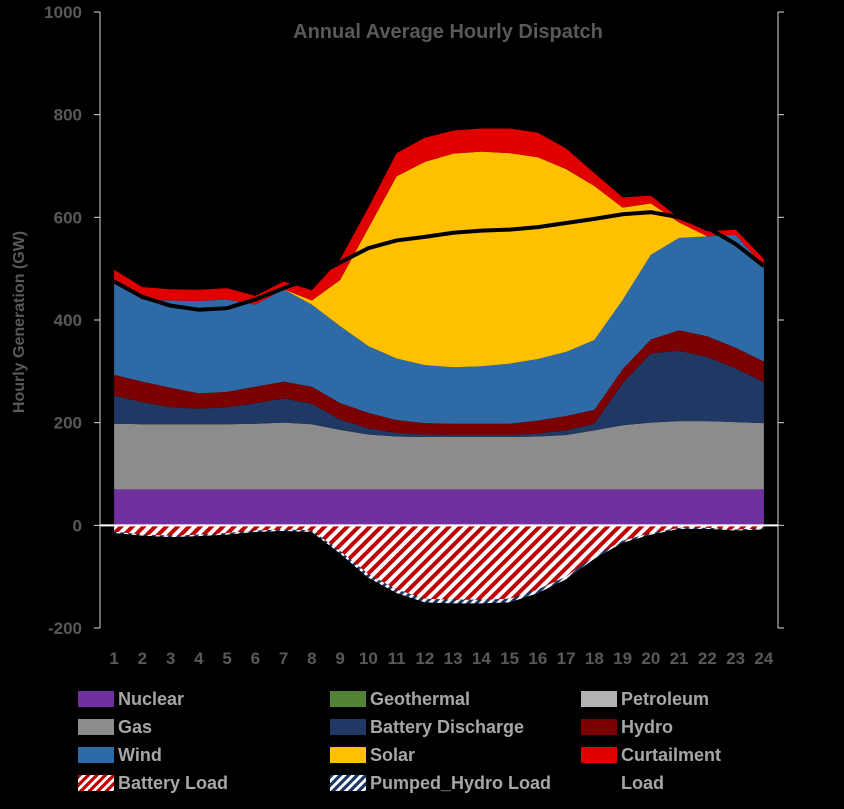 The image size is (844, 809). I want to click on area-pumped-hydro-load, so click(439, 565).